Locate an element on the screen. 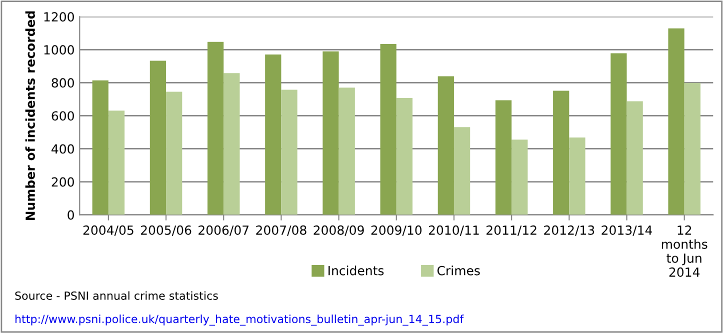 The width and height of the screenshot is (724, 333). y-tick-label: 1200 is located at coordinates (59, 17).